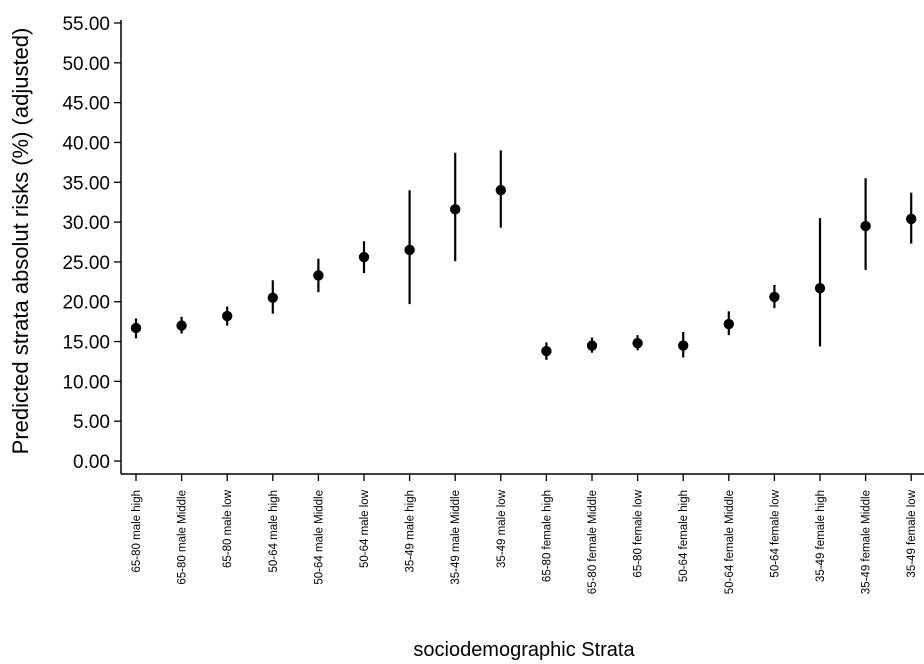 The image size is (924, 664). I want to click on y-tick-label: 0.00, so click(91, 462).